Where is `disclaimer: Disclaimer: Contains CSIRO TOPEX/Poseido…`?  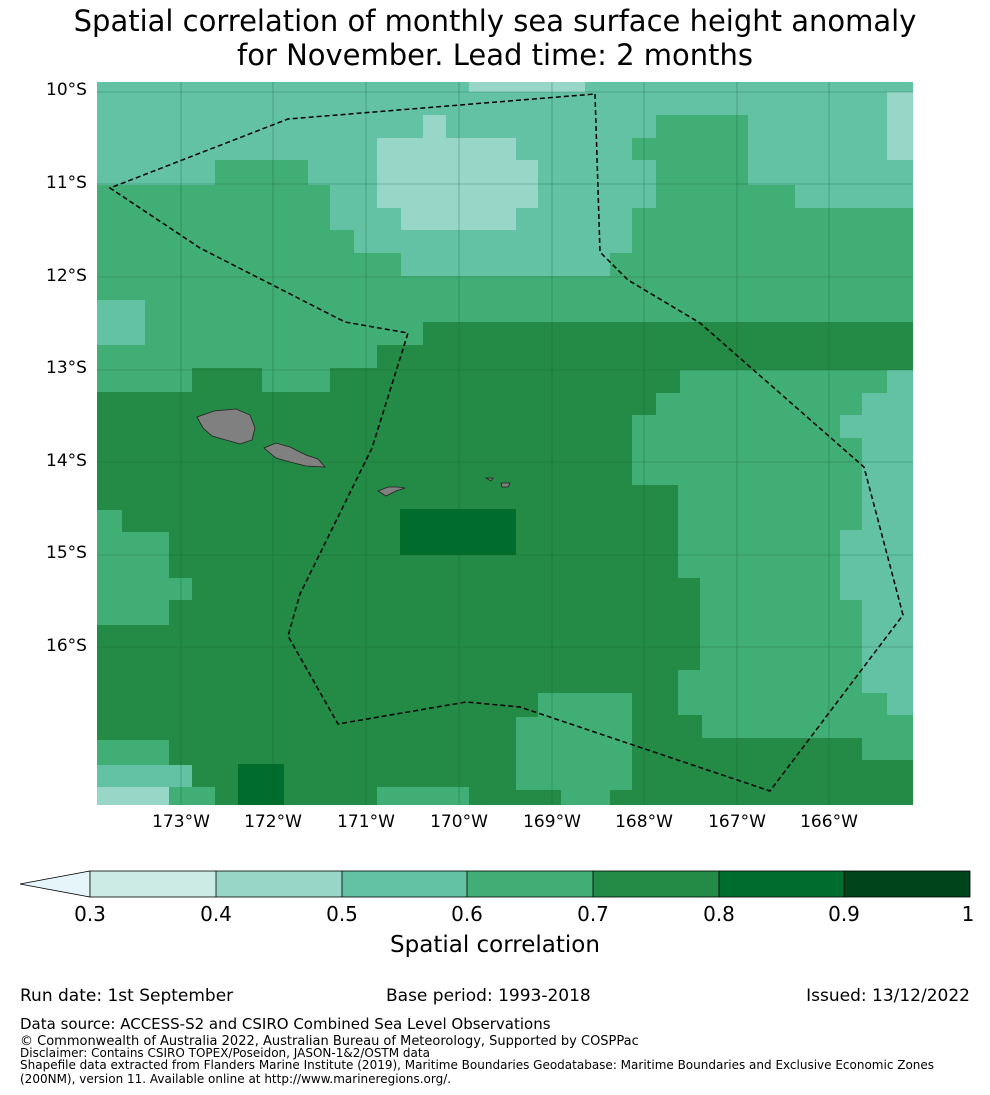
disclaimer: Disclaimer: Contains CSIRO TOPEX/Poseido… is located at coordinates (225, 1053).